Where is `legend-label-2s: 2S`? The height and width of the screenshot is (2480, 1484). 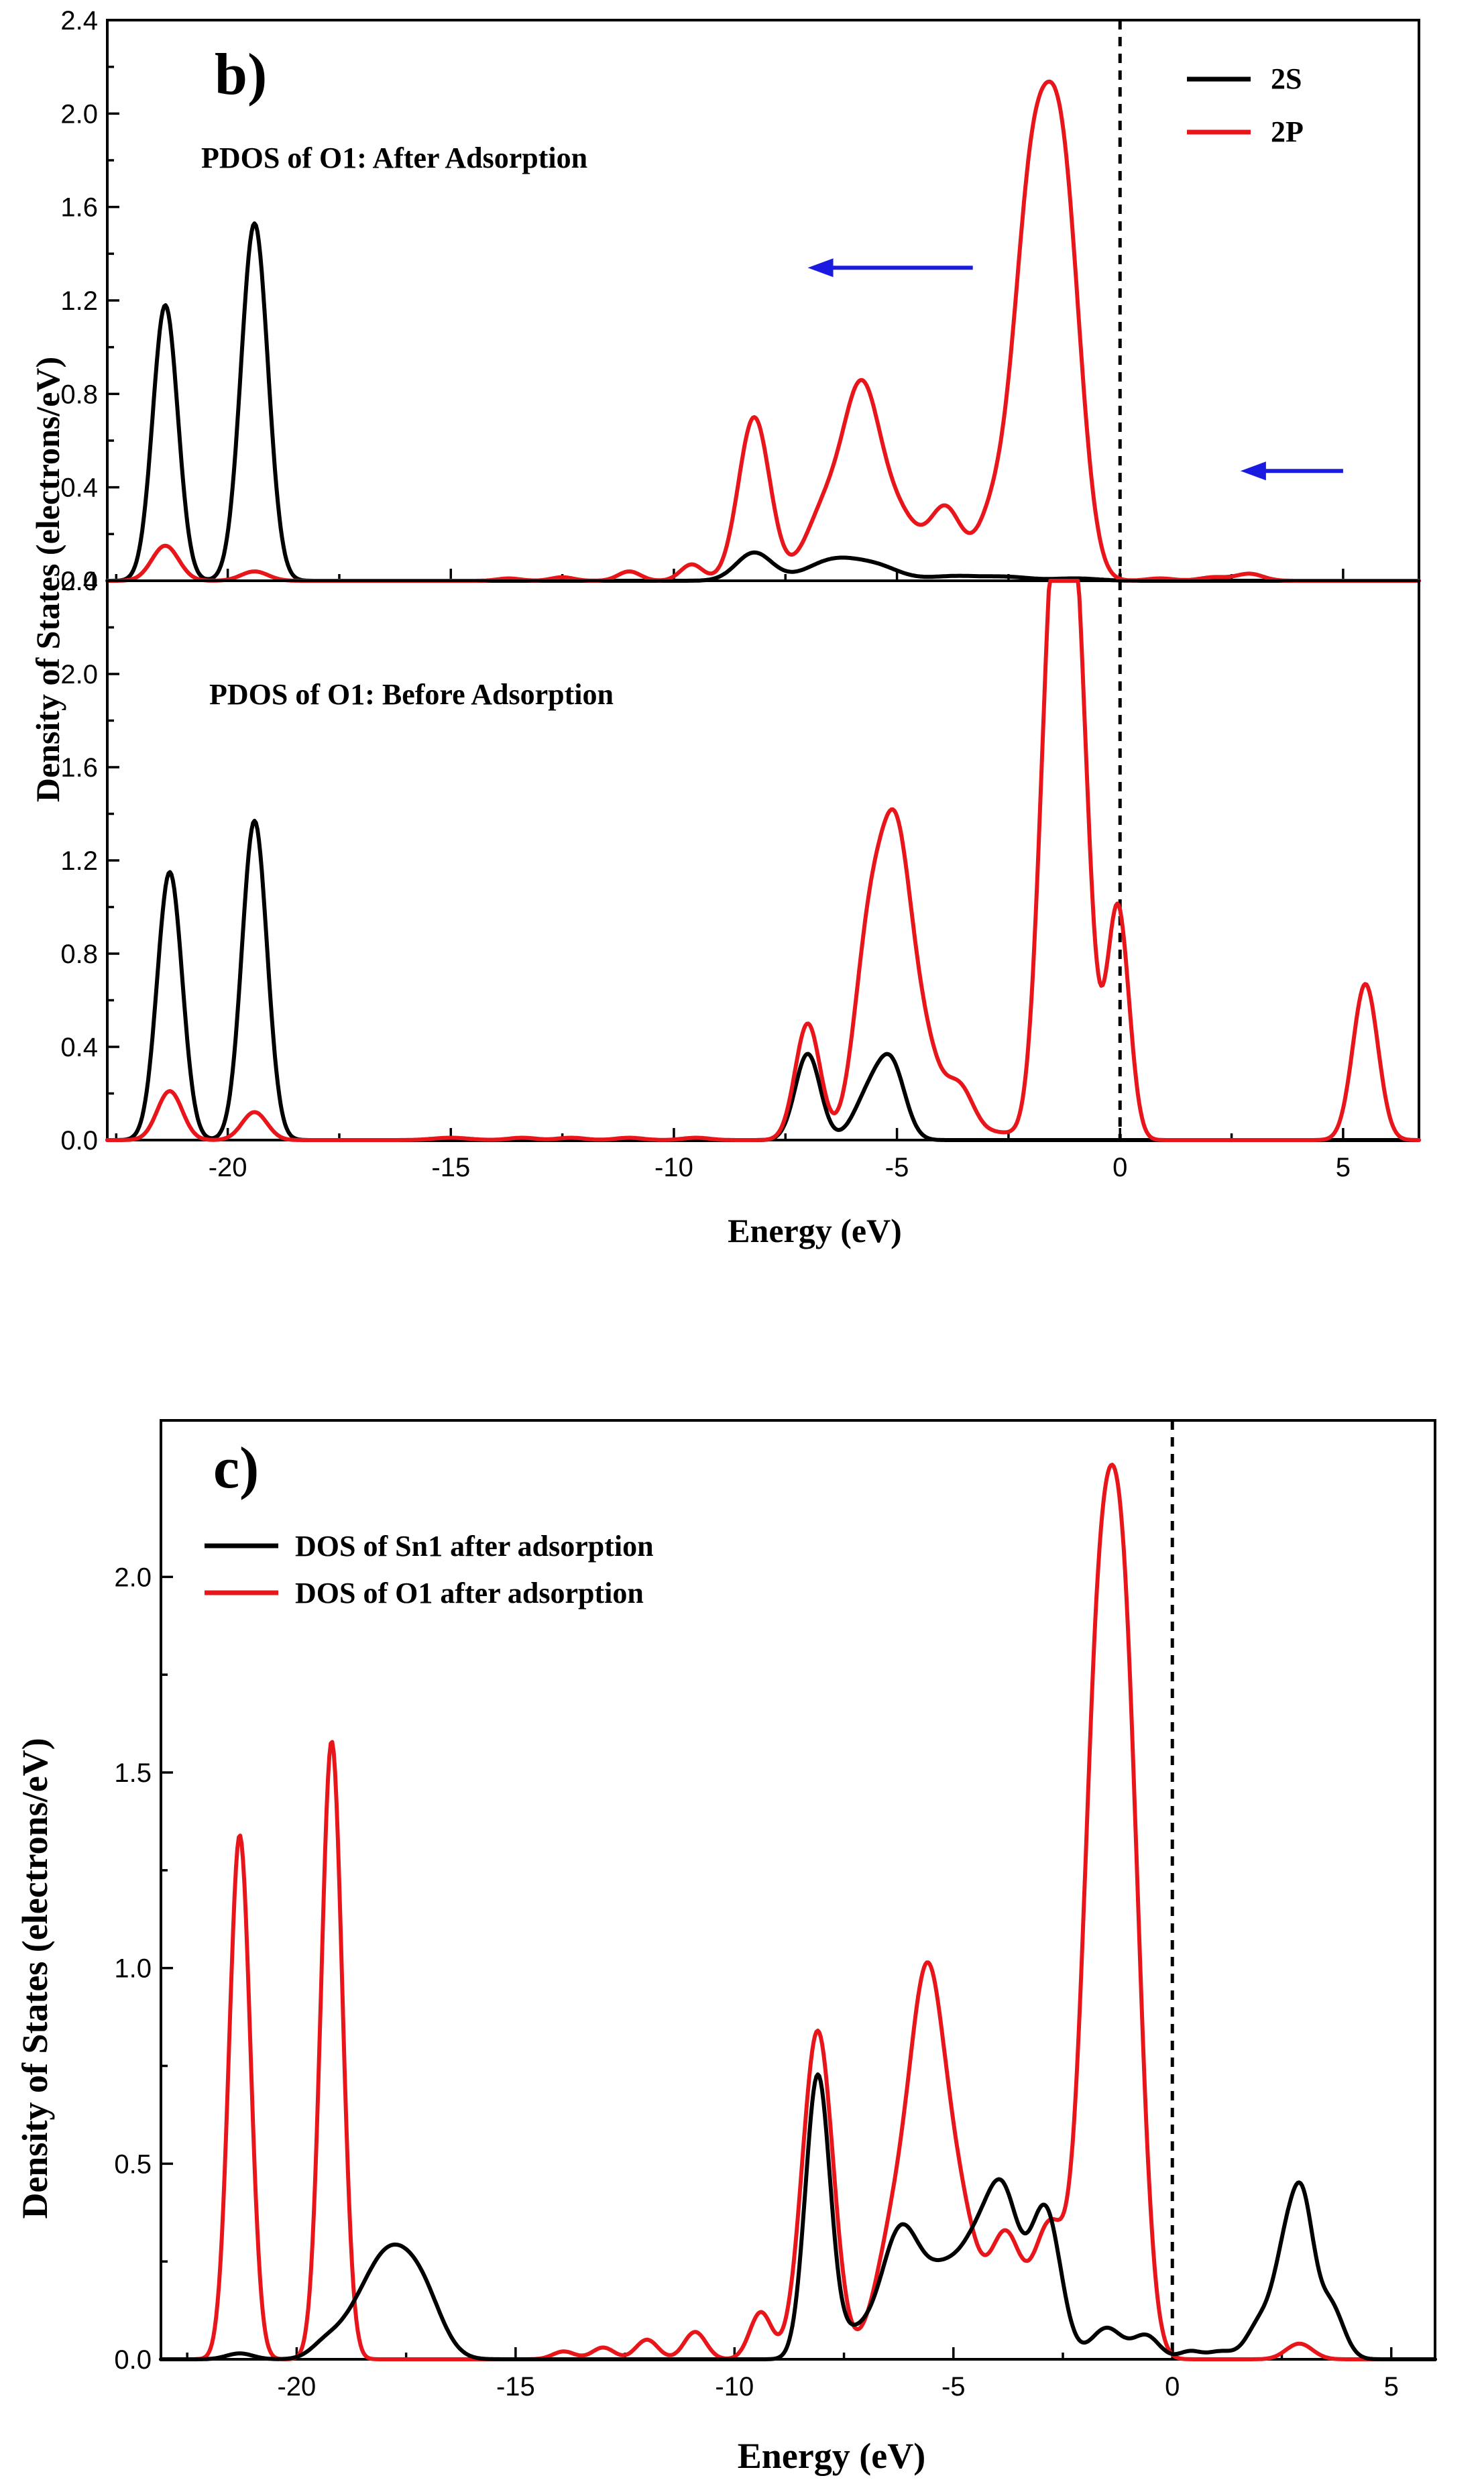
legend-label-2s: 2S is located at coordinates (1286, 79).